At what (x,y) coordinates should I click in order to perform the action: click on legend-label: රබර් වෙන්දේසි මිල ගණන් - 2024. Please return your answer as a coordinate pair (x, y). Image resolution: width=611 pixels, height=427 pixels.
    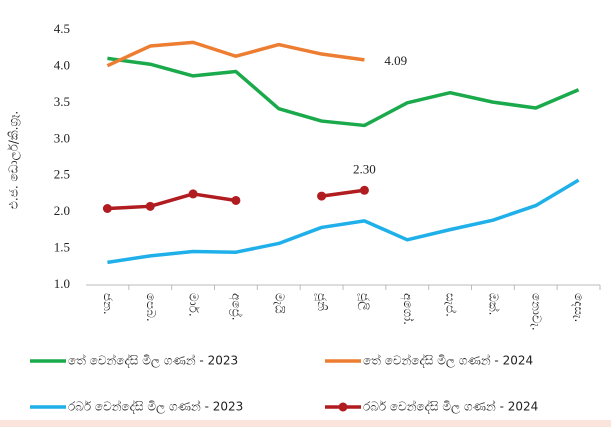
    Looking at the image, I should click on (450, 406).